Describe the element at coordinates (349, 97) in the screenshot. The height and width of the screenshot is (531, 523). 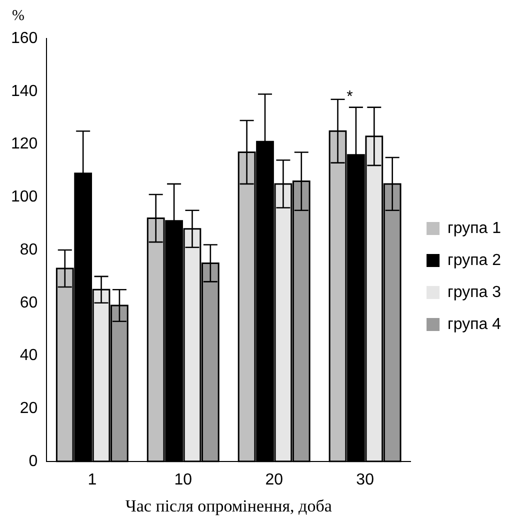
I see `annotation: *` at that location.